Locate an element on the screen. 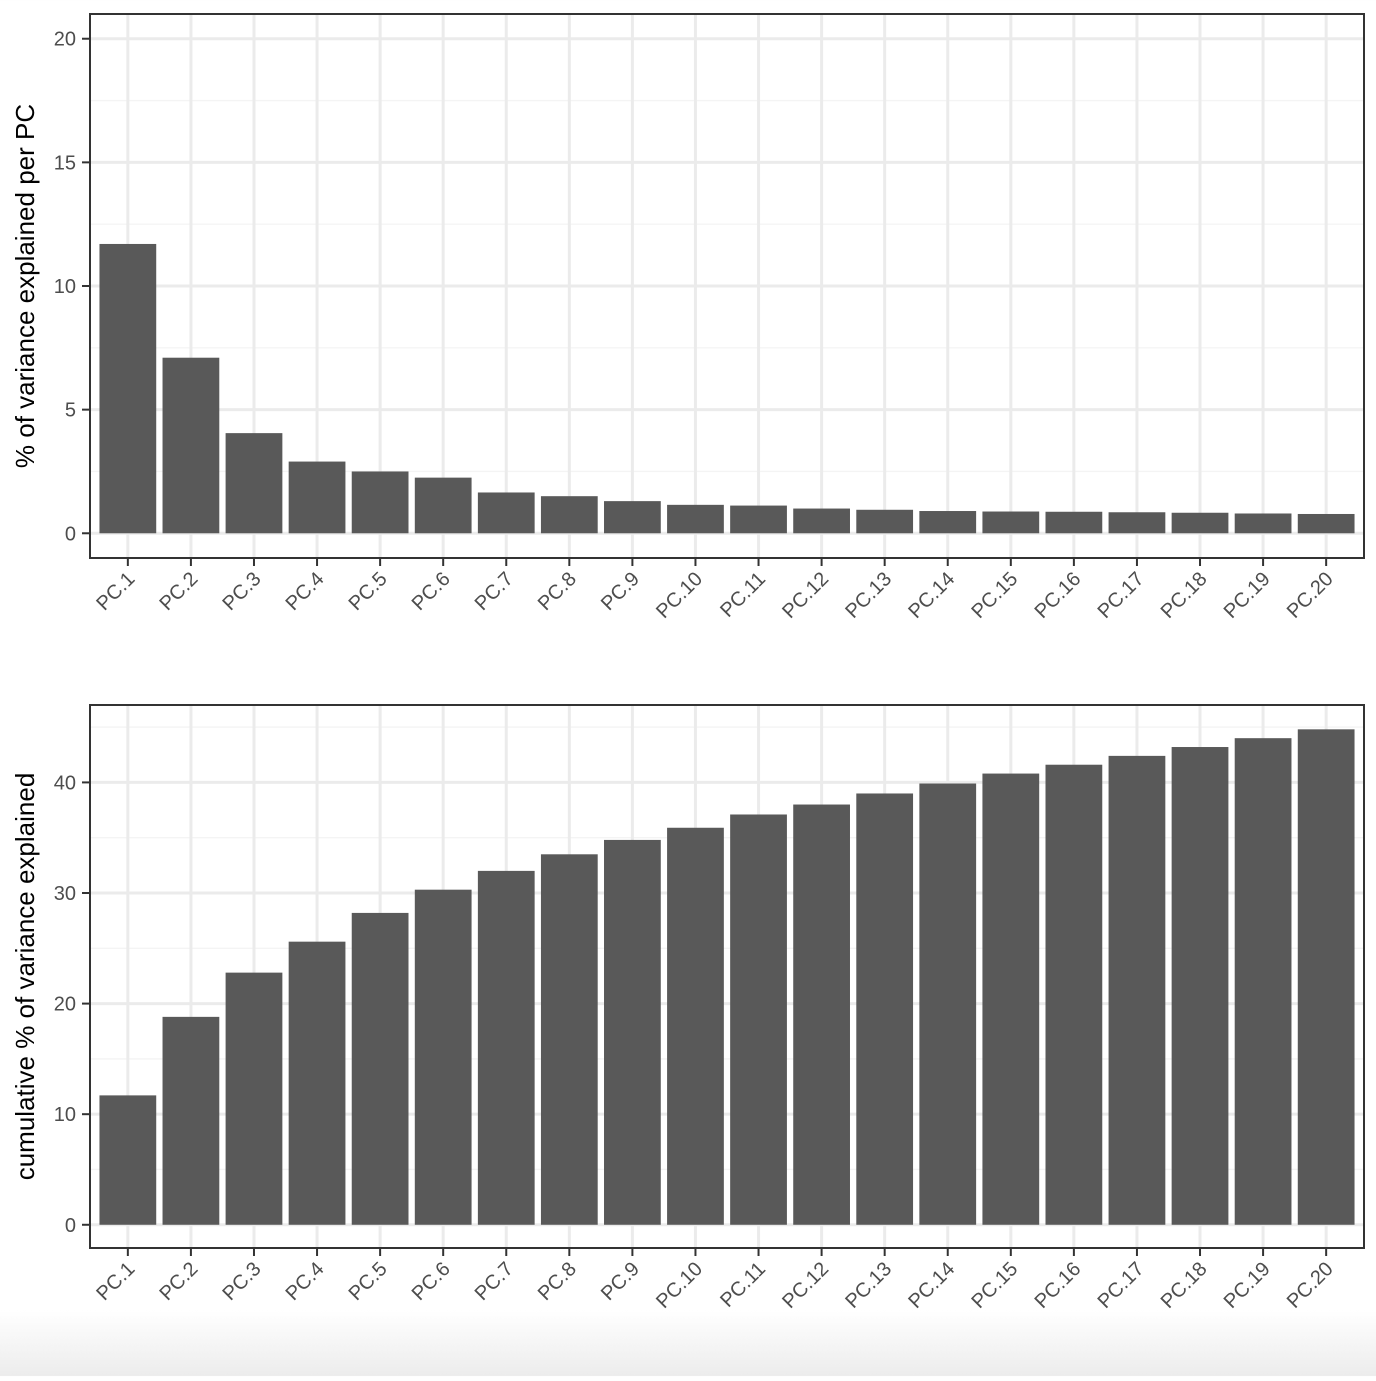 The height and width of the screenshot is (1381, 1376). y-axis-title: cumulative % of variance explained is located at coordinates (25, 977).